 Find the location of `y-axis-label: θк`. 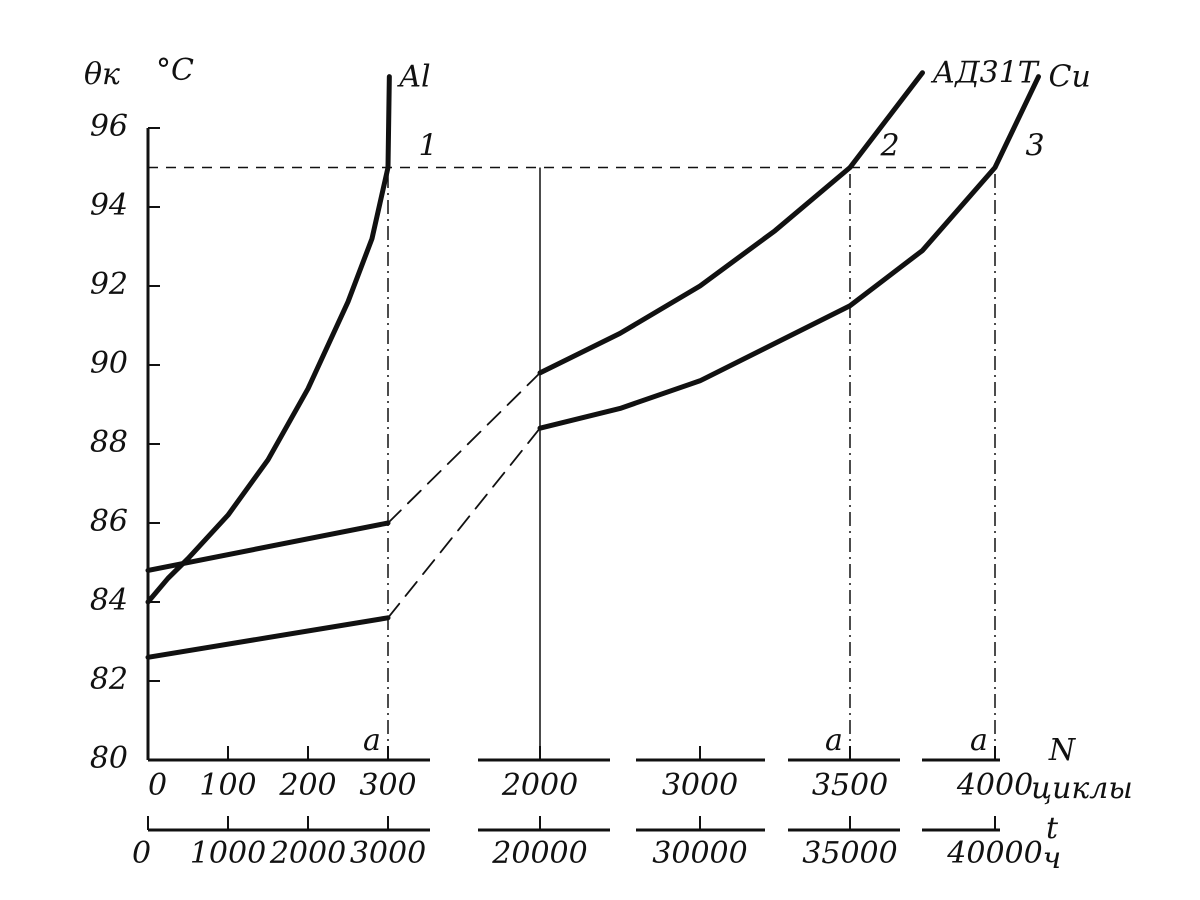

y-axis-label: θк is located at coordinates (102, 74).